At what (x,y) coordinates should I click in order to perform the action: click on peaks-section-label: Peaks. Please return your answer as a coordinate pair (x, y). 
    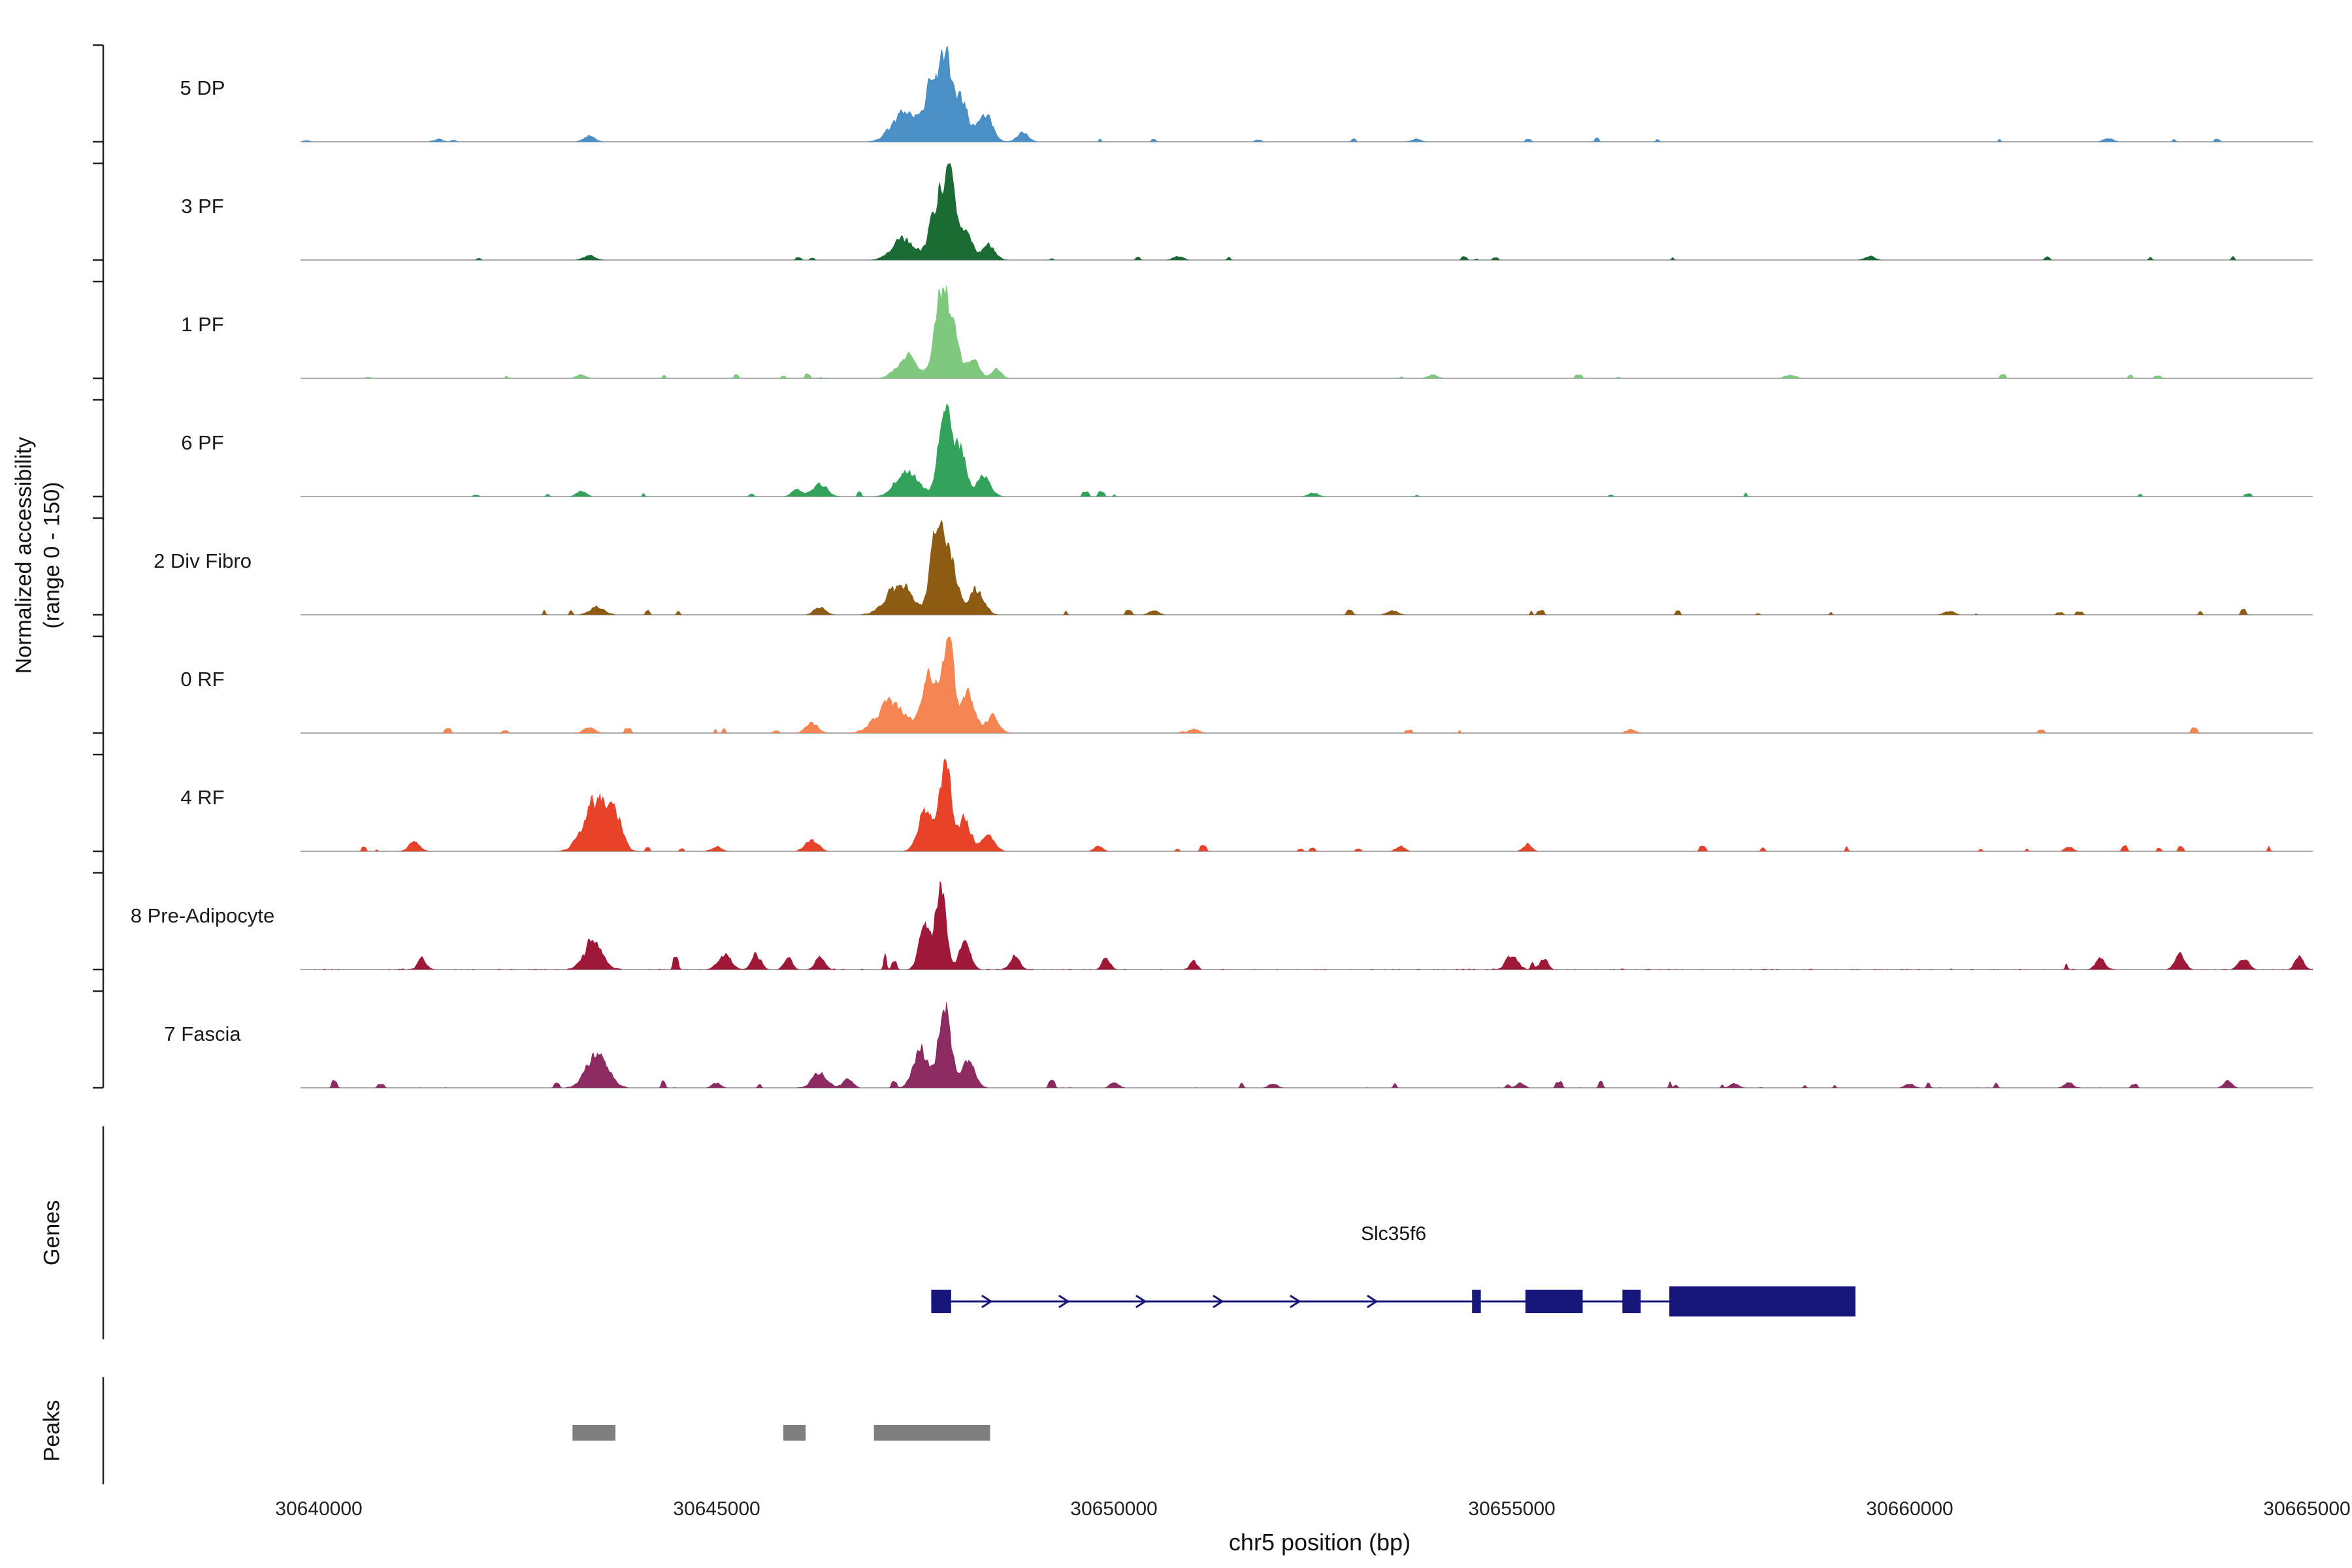
    Looking at the image, I should click on (52, 1430).